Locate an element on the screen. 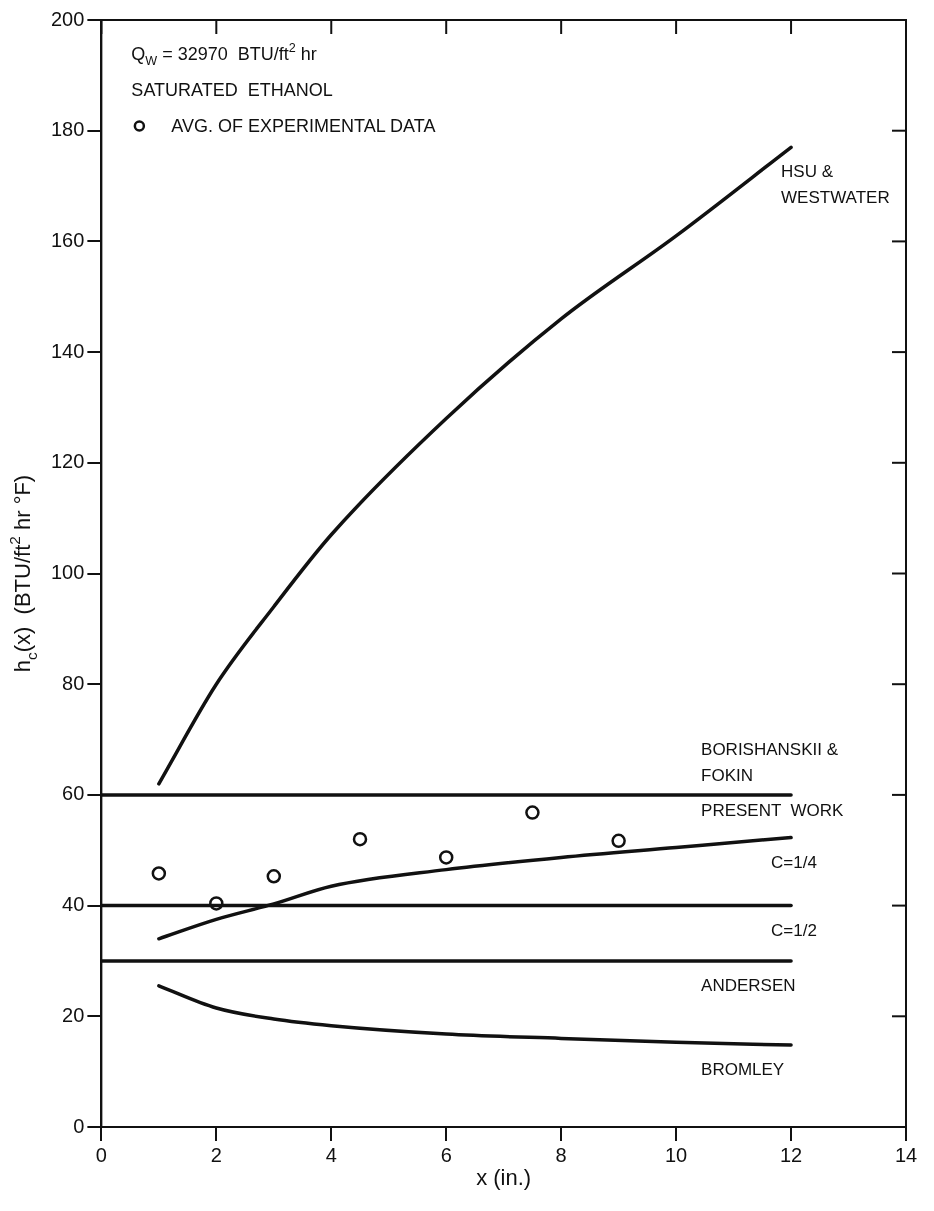 The image size is (934, 1211). annotation: PRESENT WORK is located at coordinates (773, 810).